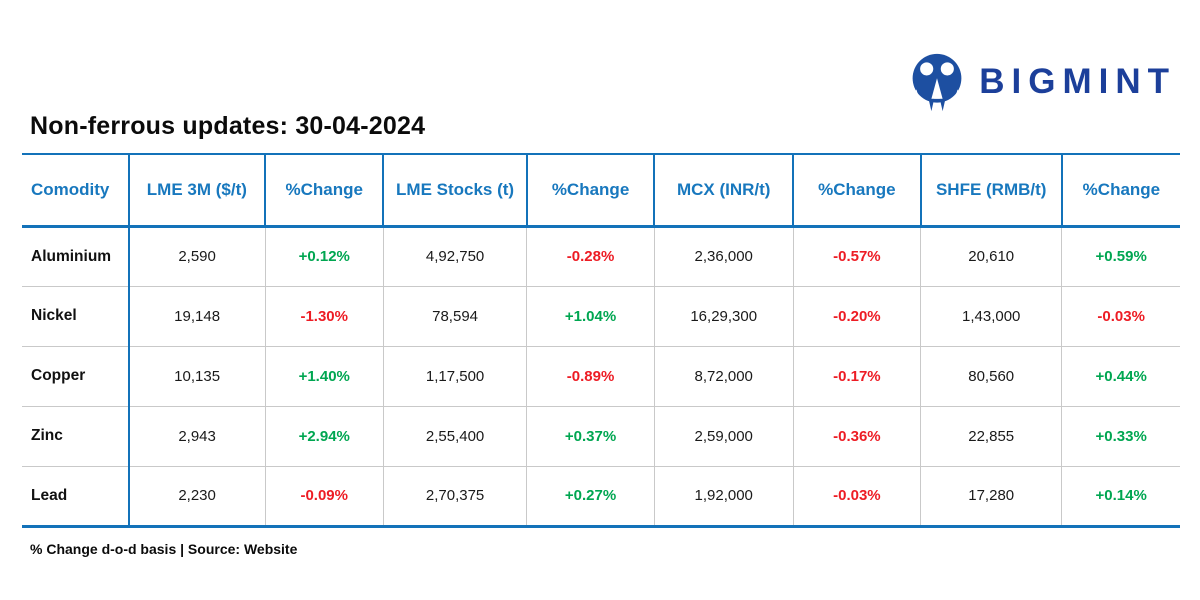 The width and height of the screenshot is (1200, 600). What do you see at coordinates (454, 375) in the screenshot?
I see `cell-lme-stocks: 1,17,500` at bounding box center [454, 375].